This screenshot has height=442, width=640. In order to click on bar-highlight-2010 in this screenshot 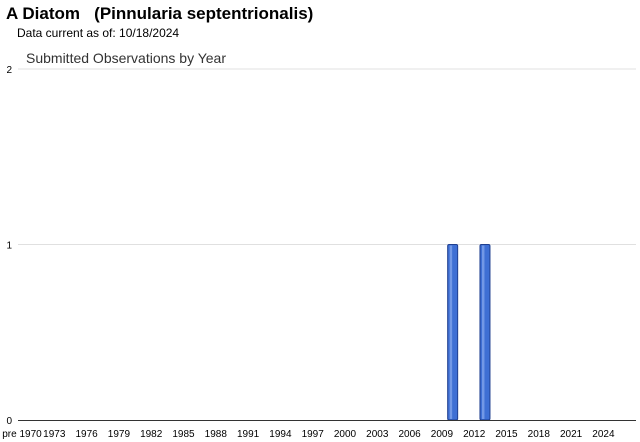, I will do `click(451, 332)`.